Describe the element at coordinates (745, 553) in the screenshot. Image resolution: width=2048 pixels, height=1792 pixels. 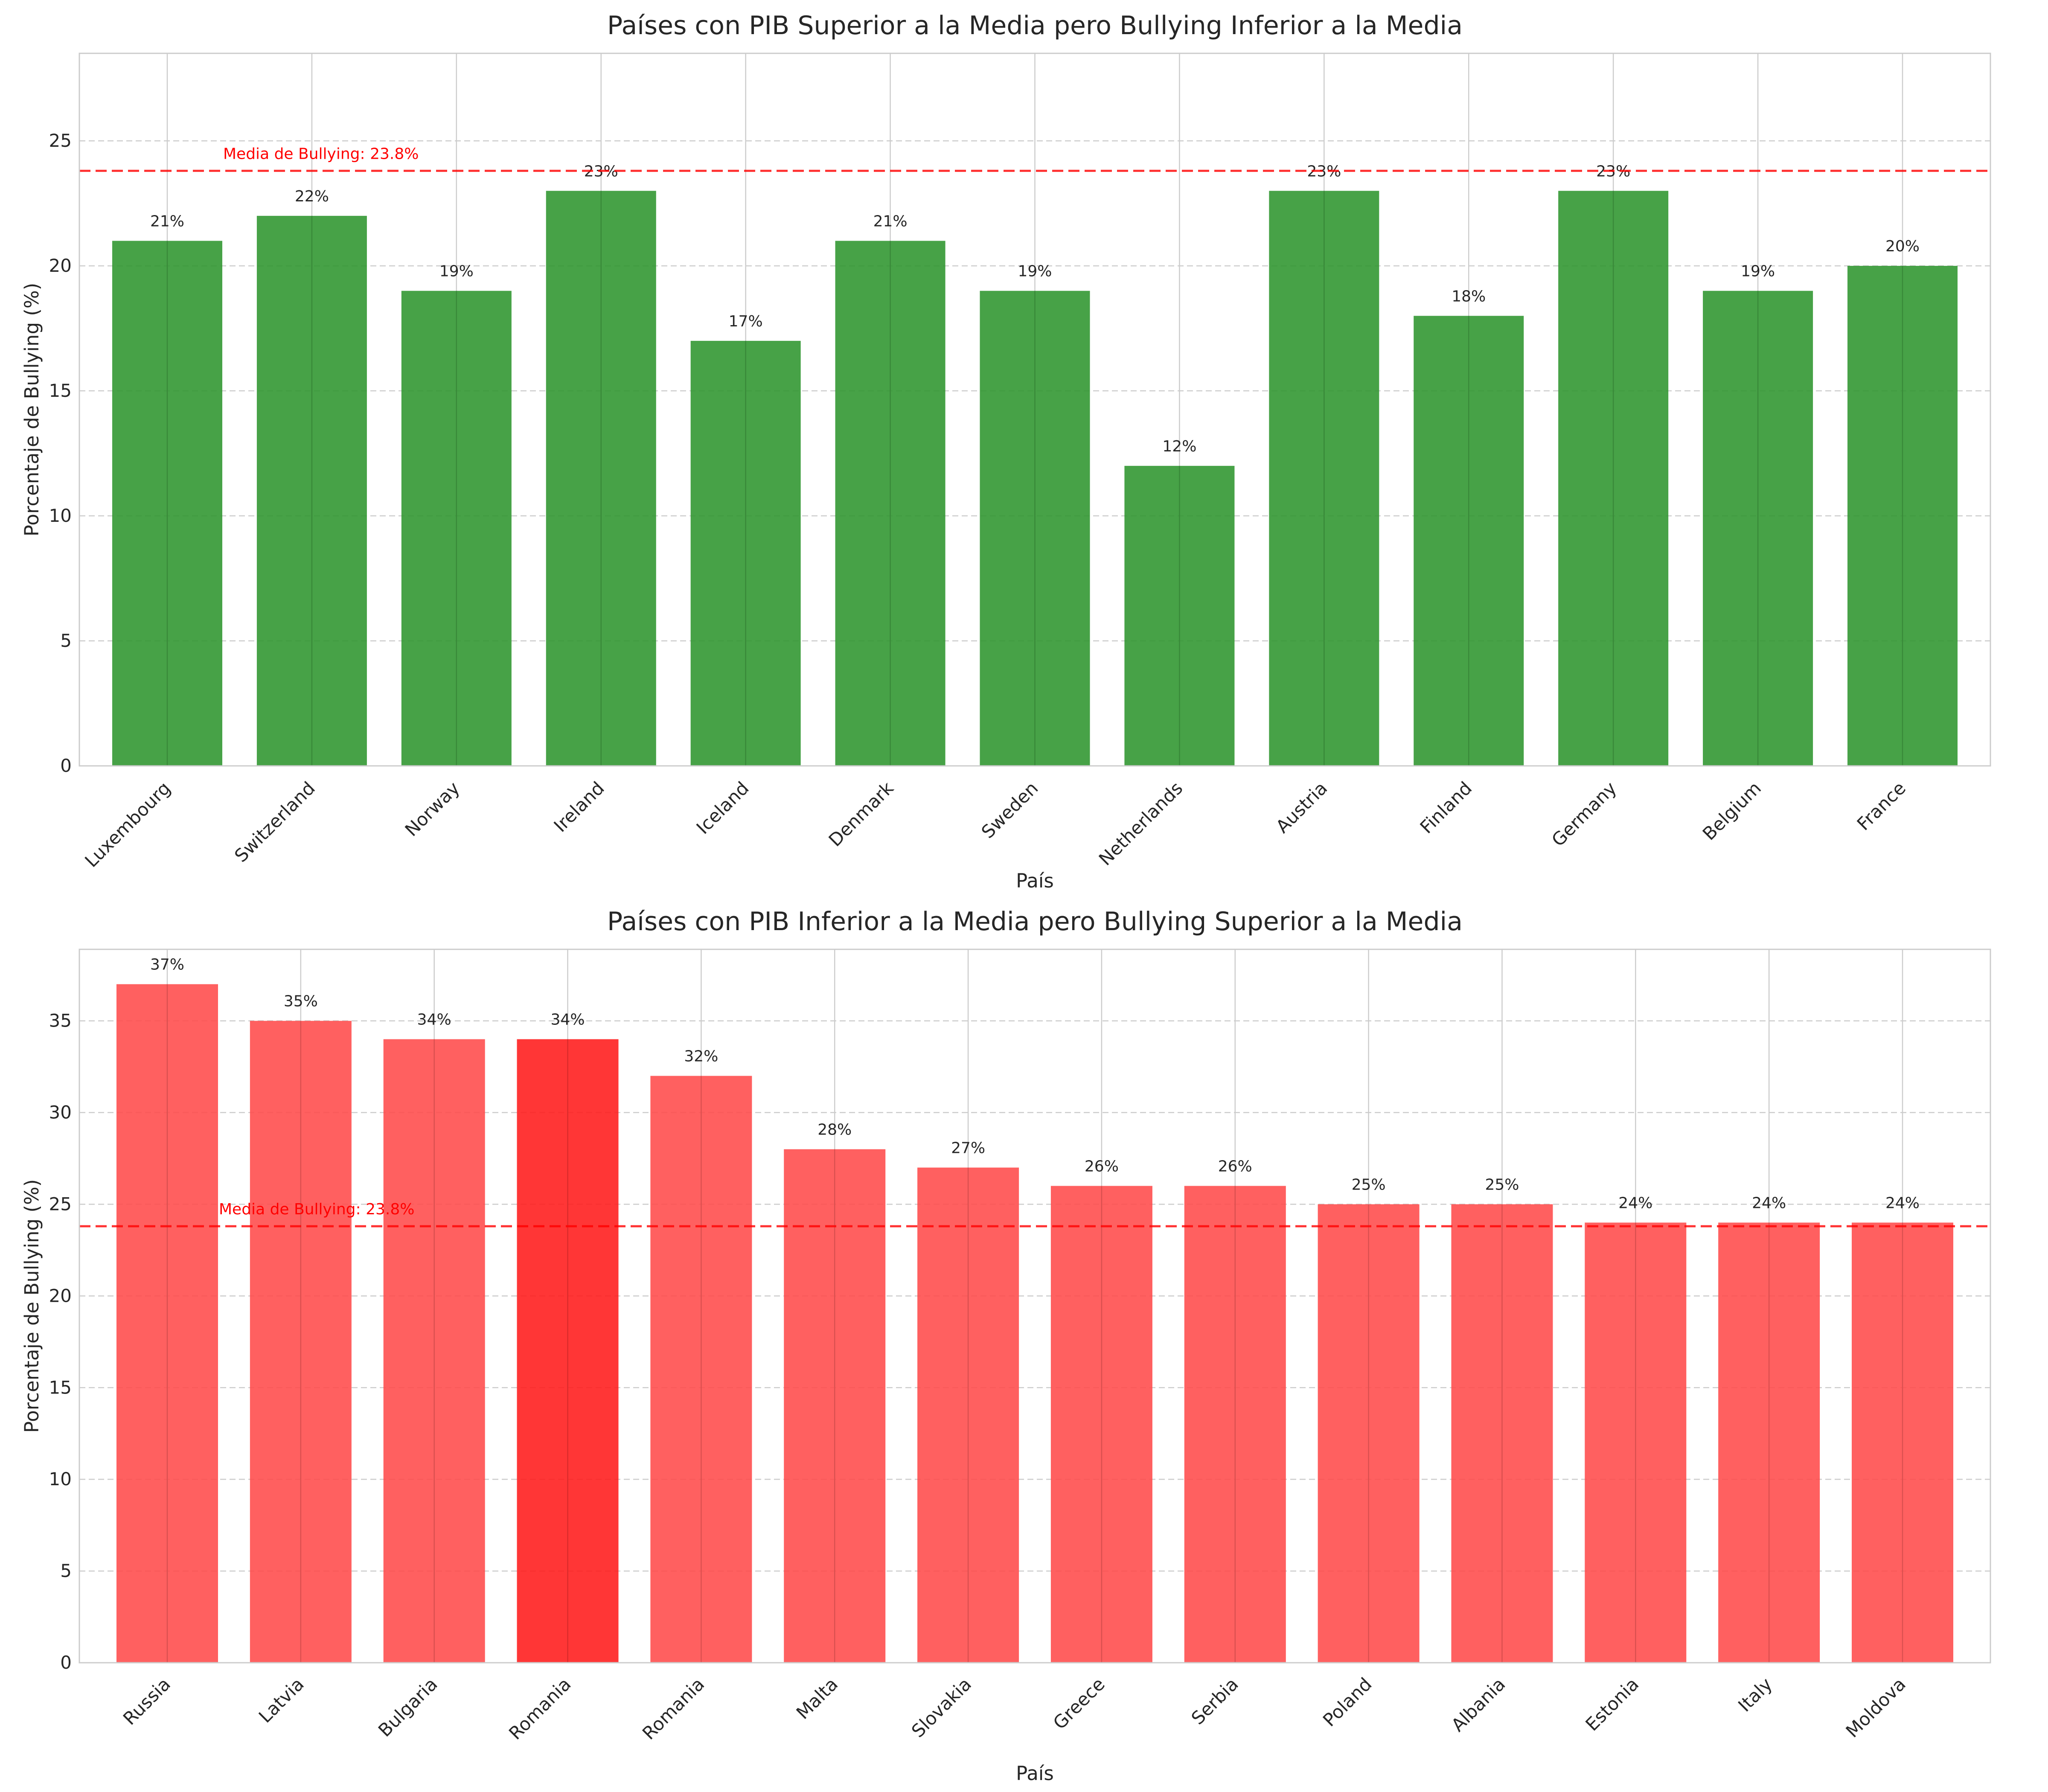
I see `bar-iceland` at that location.